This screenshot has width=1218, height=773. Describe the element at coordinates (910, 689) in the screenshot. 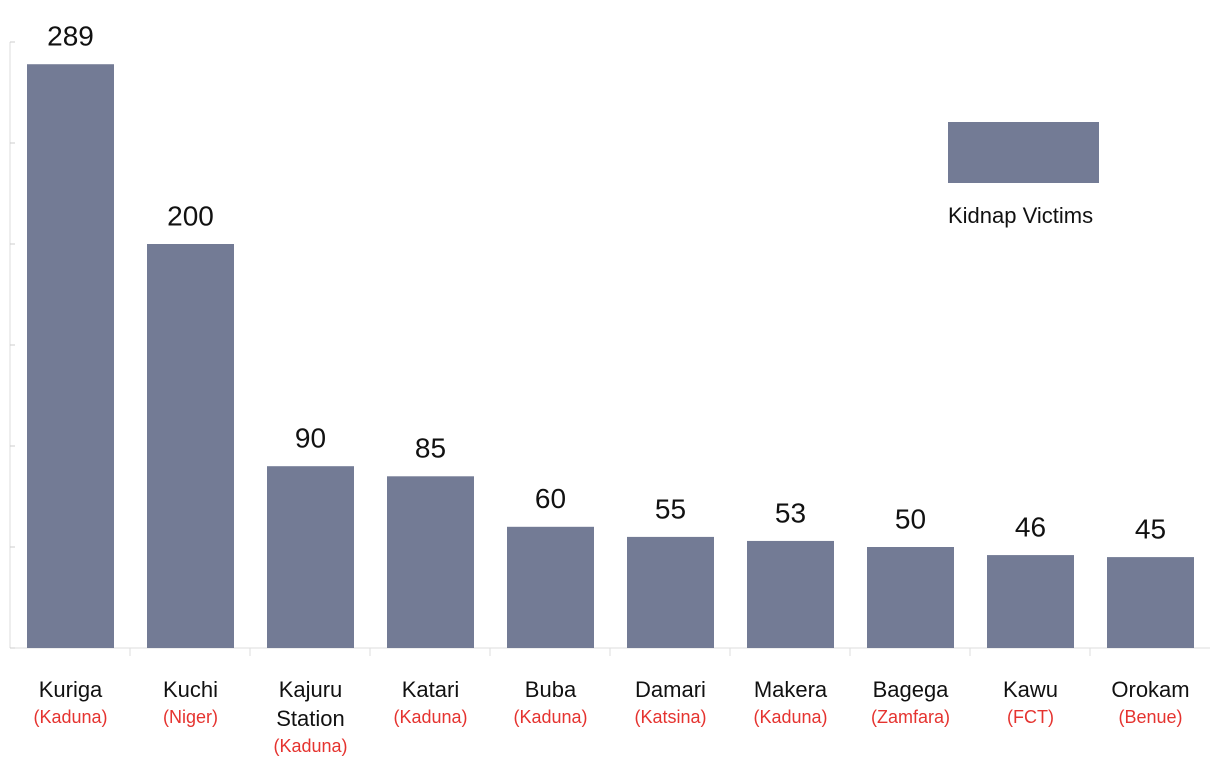

I see `category-name: Bagega` at that location.